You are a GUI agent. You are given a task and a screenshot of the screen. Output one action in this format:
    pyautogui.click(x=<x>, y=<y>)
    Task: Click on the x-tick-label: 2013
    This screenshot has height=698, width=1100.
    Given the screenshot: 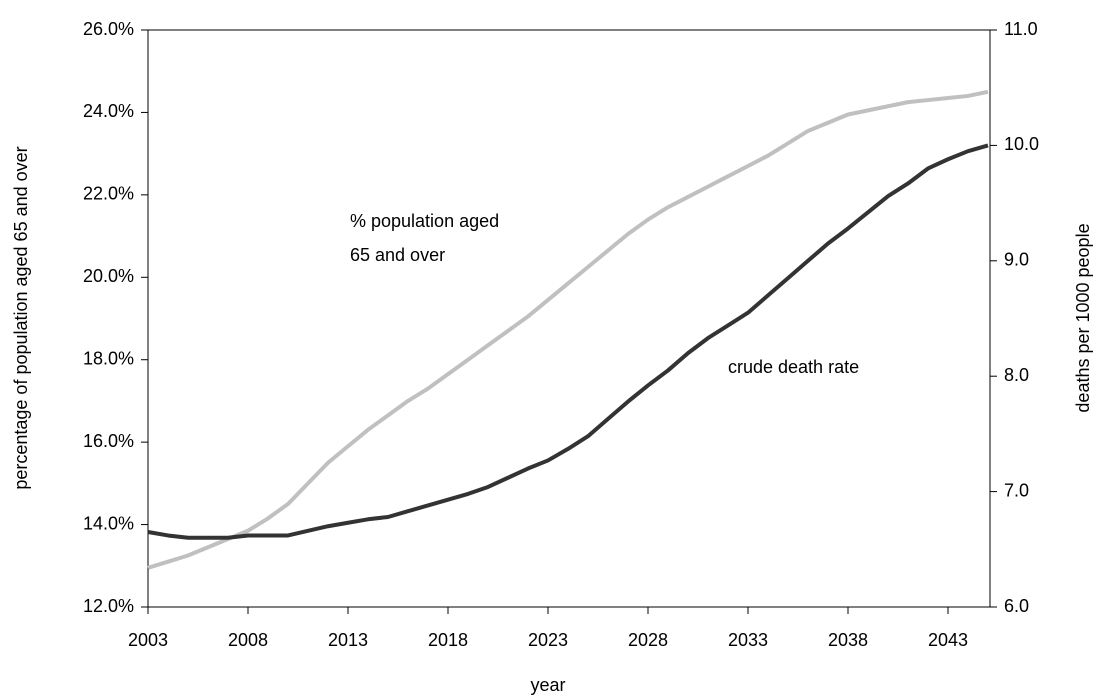 What is the action you would take?
    pyautogui.click(x=348, y=640)
    